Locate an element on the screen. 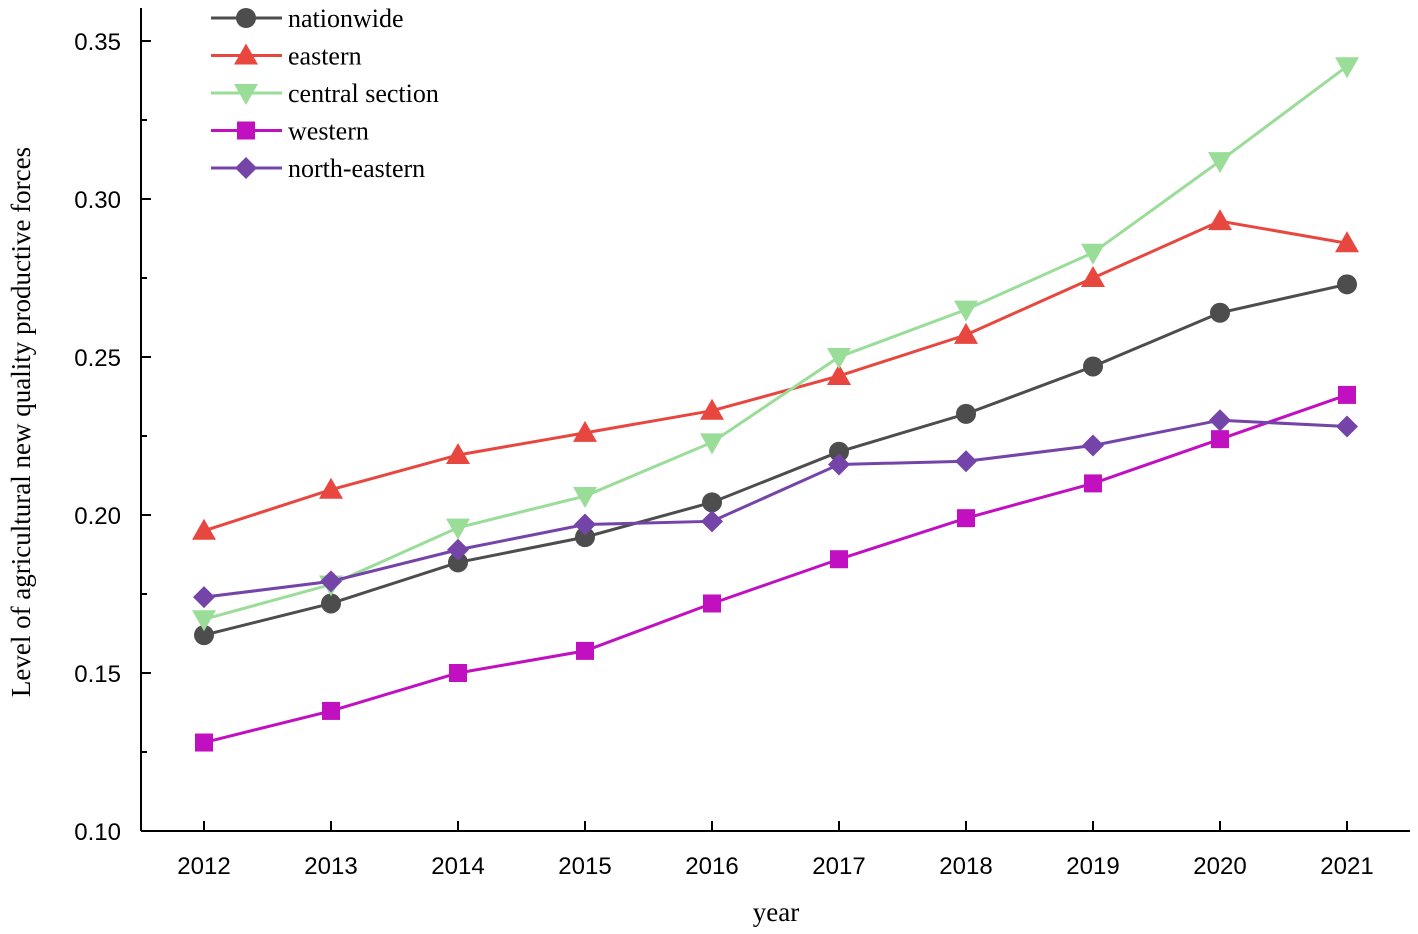 The image size is (1418, 934). x-tick-label: 2019 is located at coordinates (1092, 866).